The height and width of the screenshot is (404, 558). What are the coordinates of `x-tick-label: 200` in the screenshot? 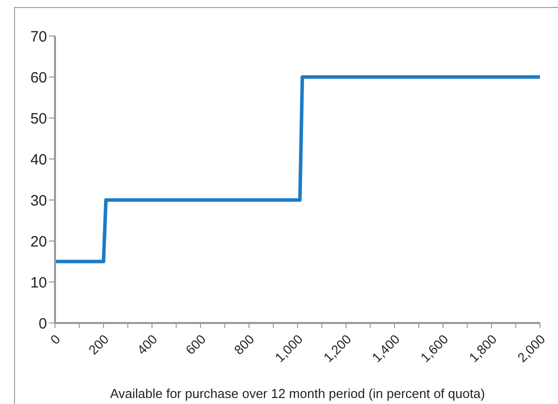 It's located at (99, 345).